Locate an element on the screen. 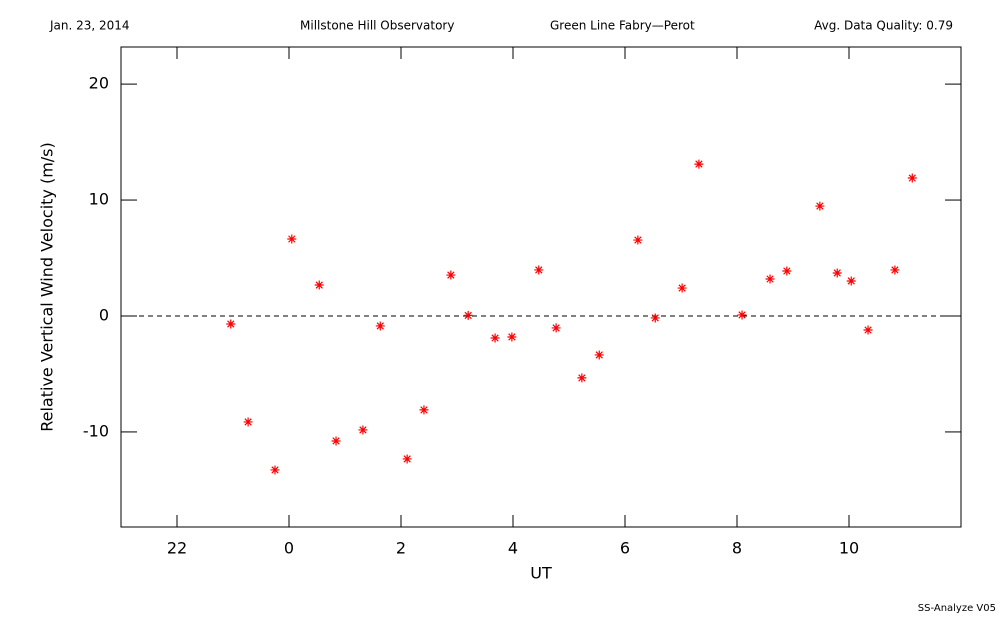 This screenshot has height=625, width=1000. y-tick-label: 0 is located at coordinates (104, 314).